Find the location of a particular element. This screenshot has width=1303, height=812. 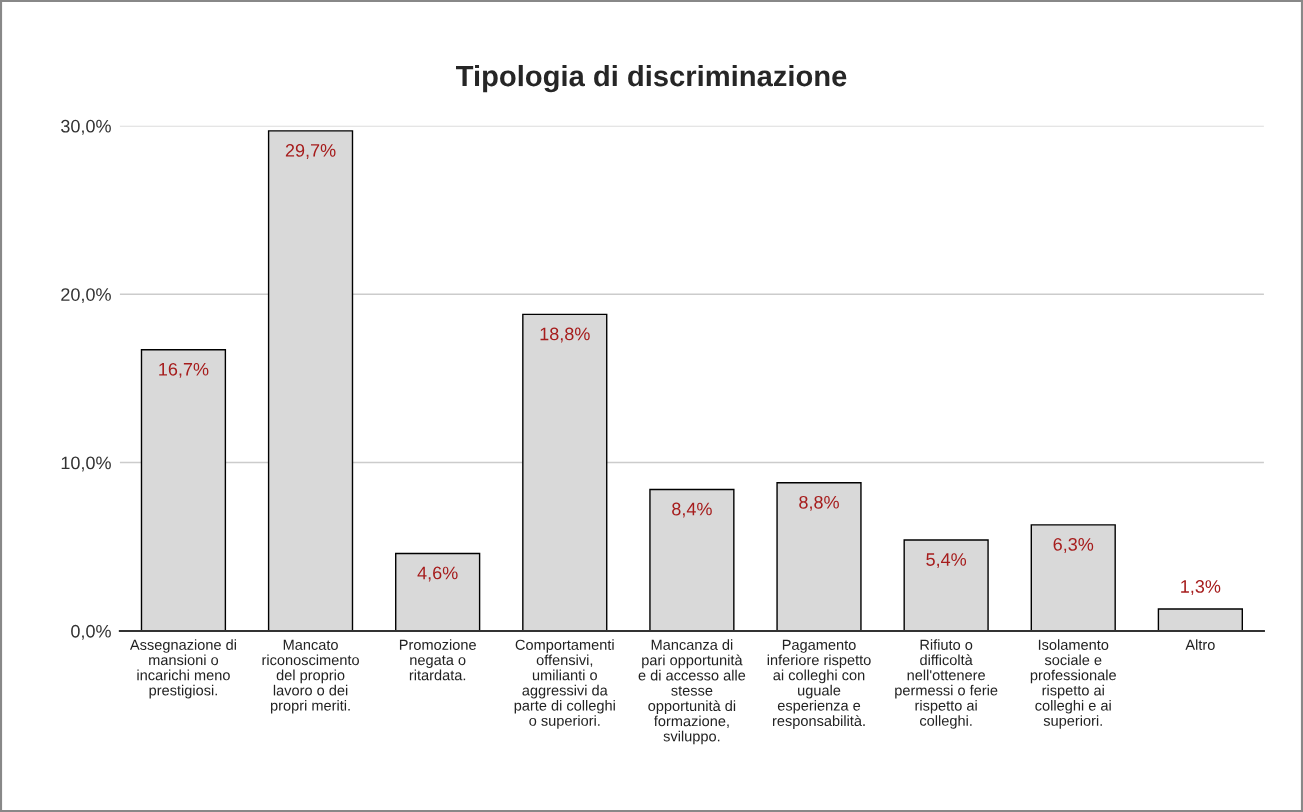

chart-title: Tipologia di discriminazione is located at coordinates (651, 78).